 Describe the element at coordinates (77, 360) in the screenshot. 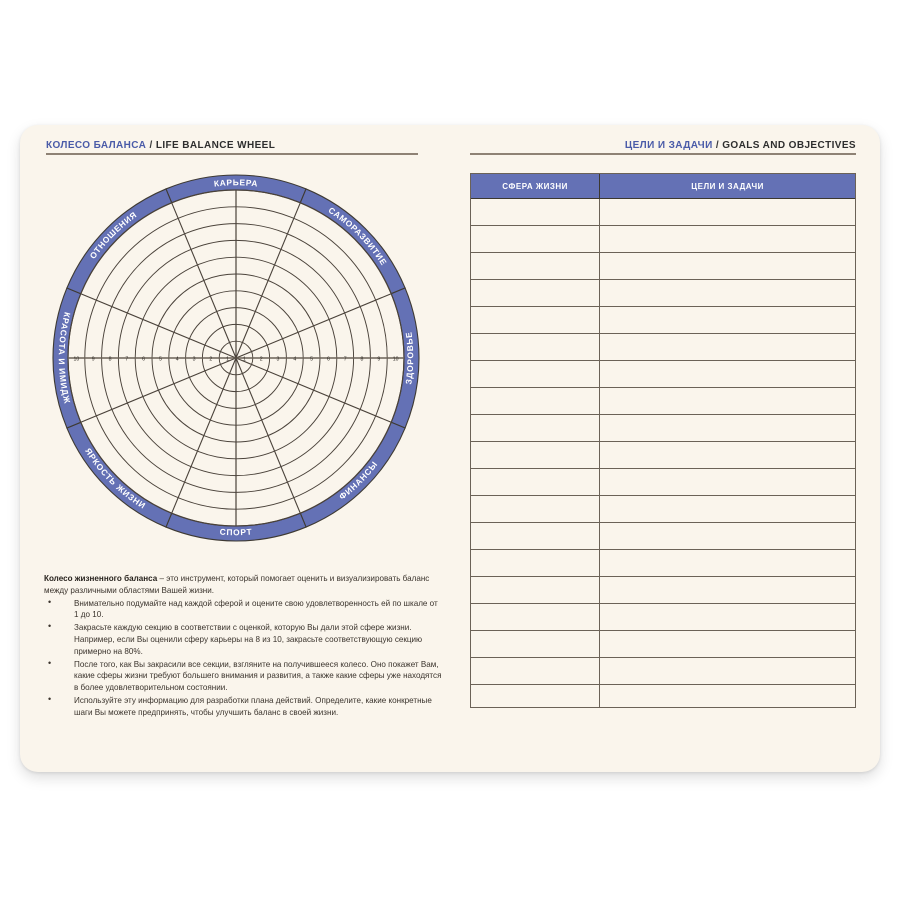

I see `wheel-scale-left-10: 10` at that location.